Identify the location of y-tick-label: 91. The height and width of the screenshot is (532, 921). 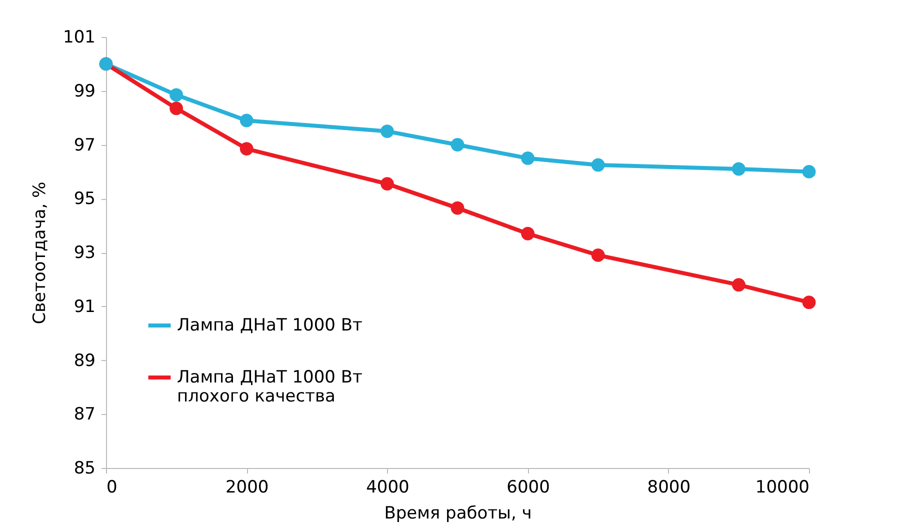
(85, 306).